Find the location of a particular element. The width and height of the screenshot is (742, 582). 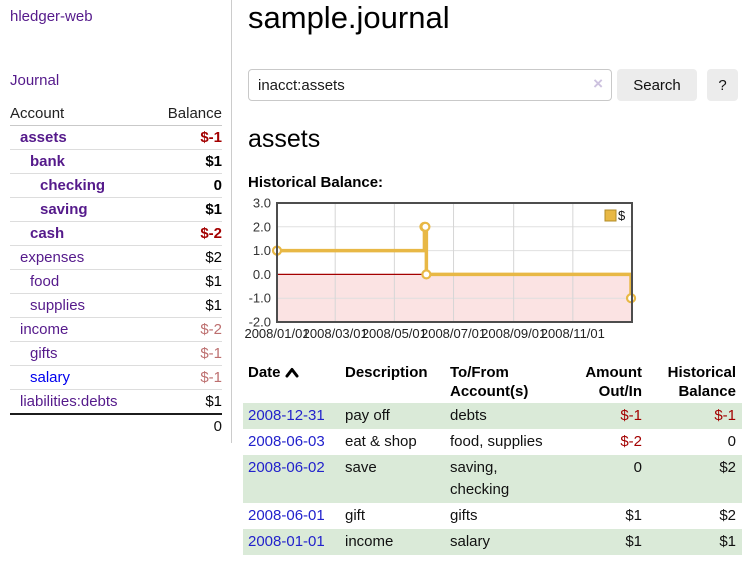

transaction-row: 2008-01-01 income salary $1 $1 is located at coordinates (492, 542).